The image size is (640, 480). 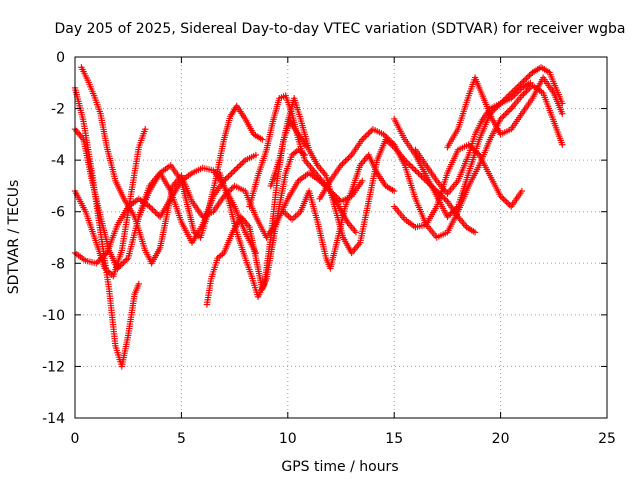 I want to click on x-tick-label: 15, so click(x=394, y=439).